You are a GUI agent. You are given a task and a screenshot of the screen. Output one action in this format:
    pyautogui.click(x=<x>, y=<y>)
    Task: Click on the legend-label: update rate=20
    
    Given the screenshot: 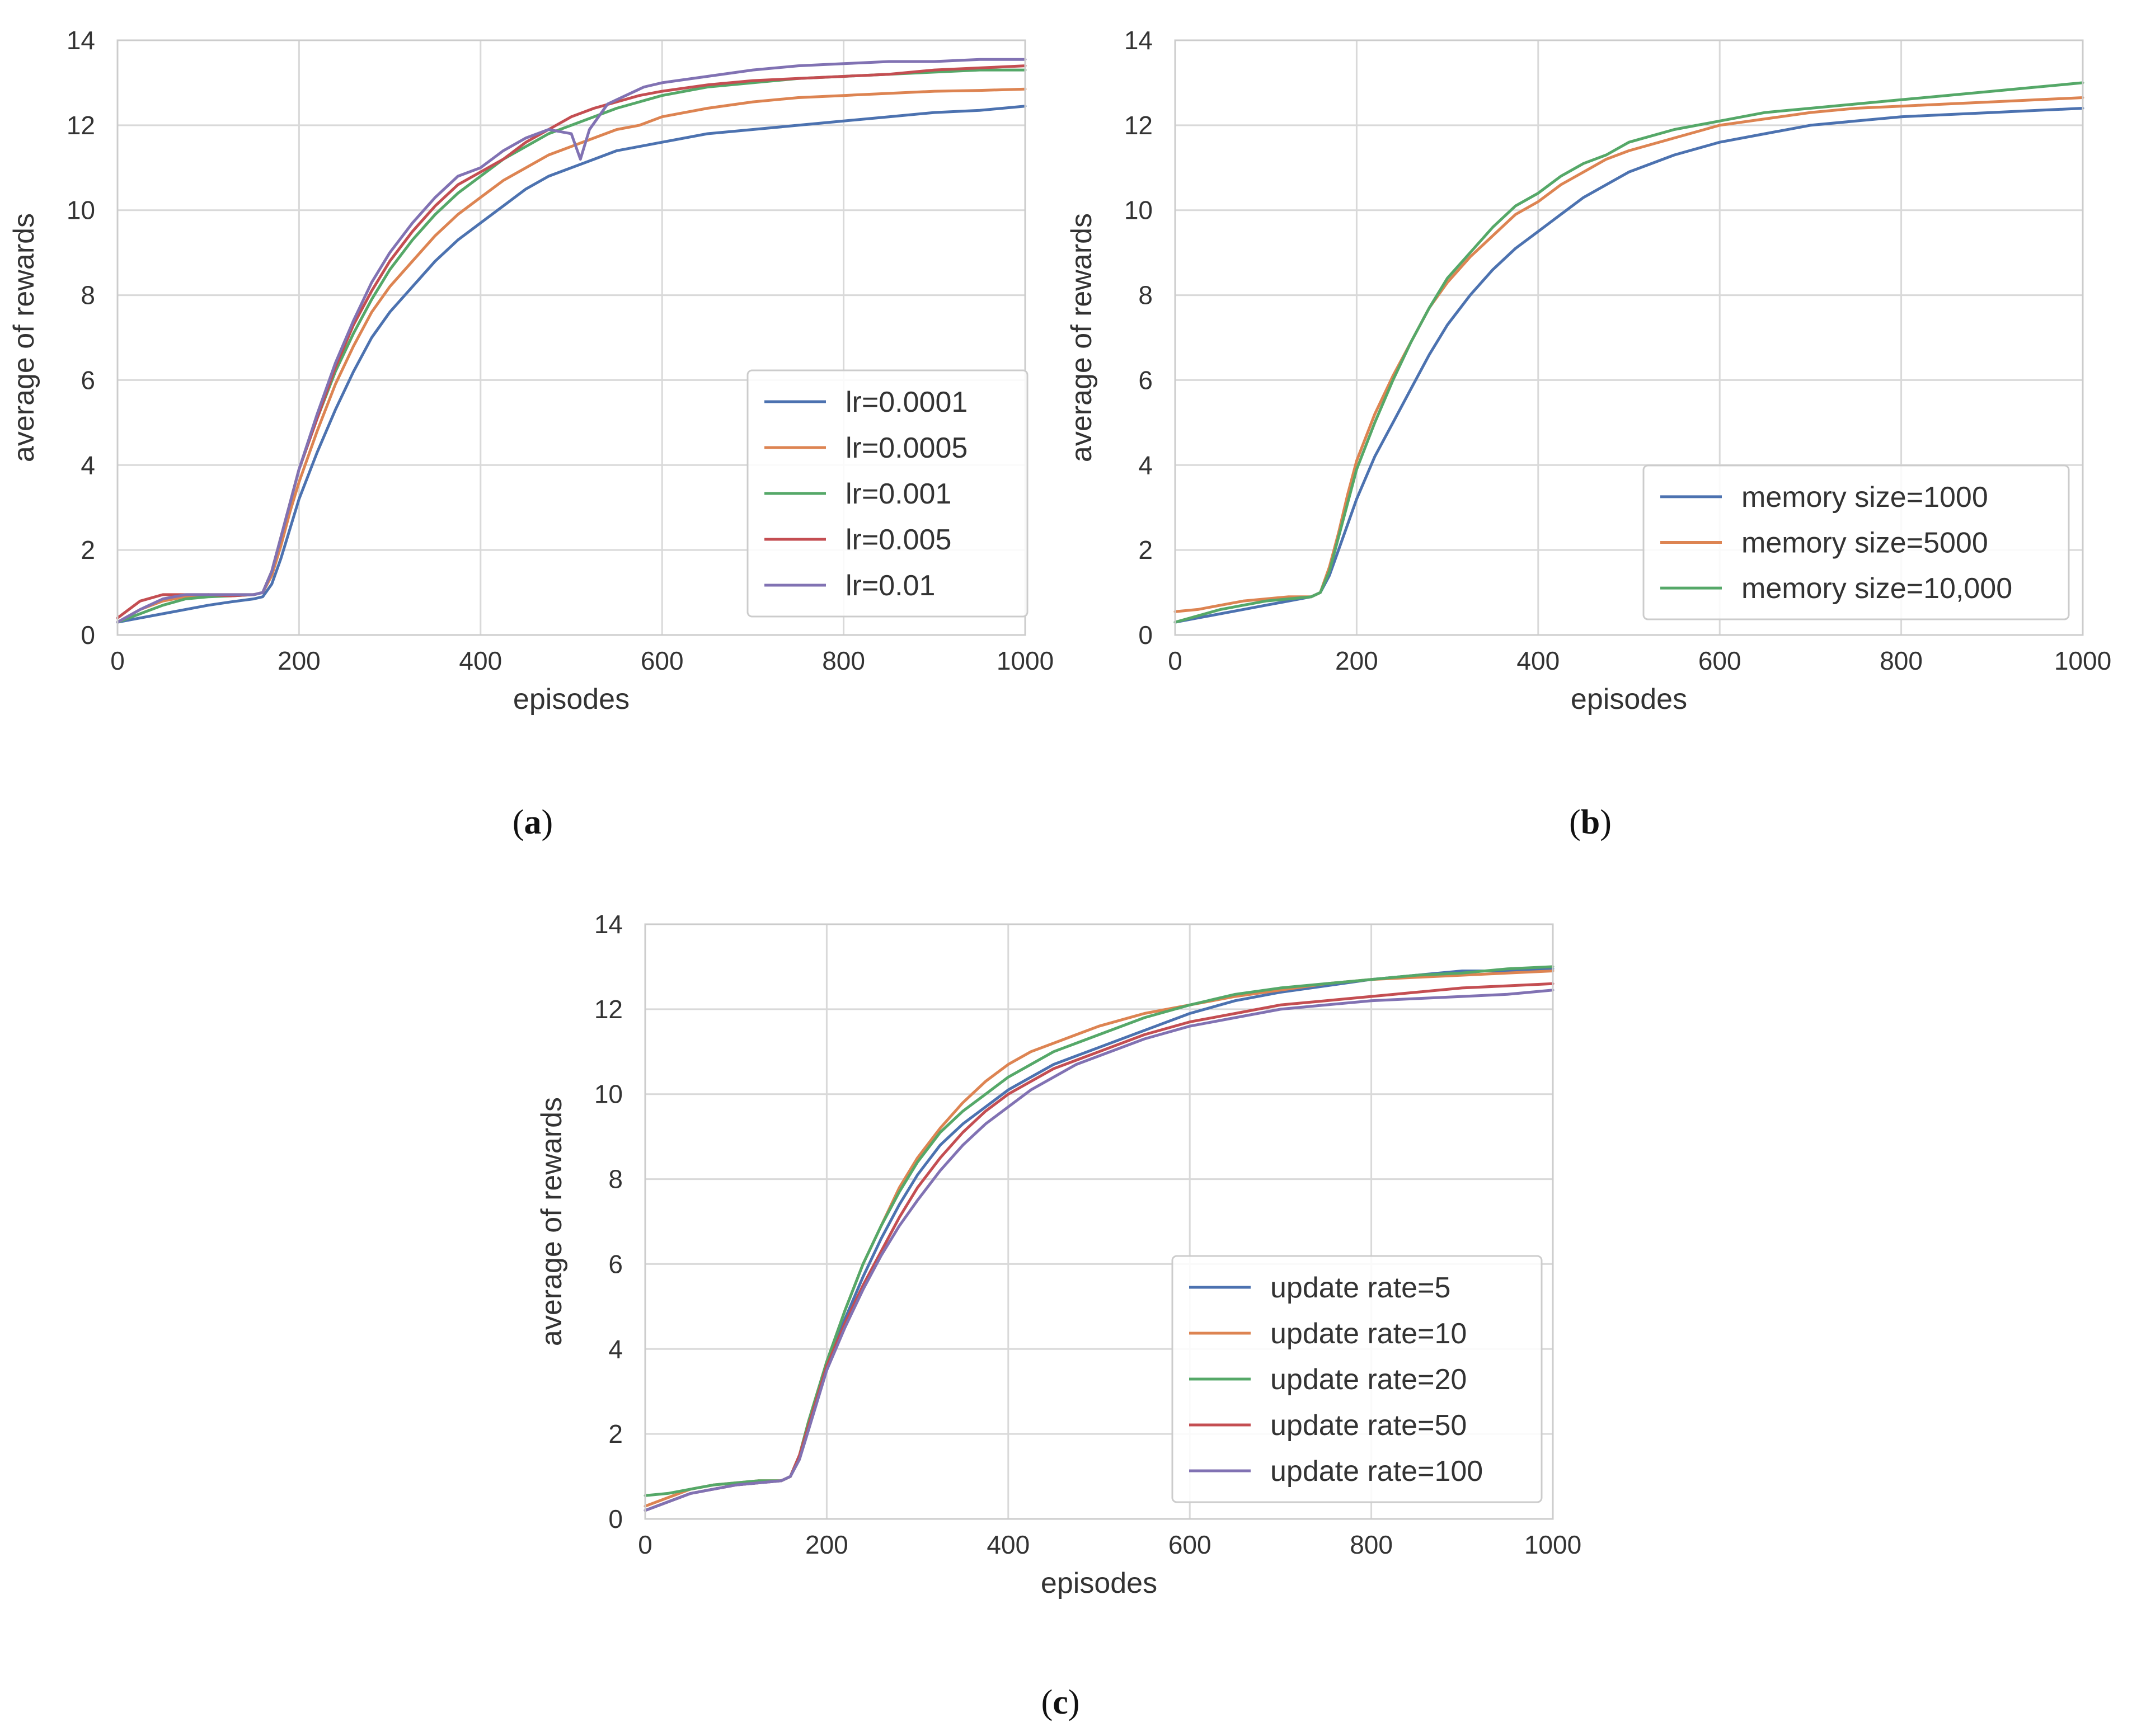 What is the action you would take?
    pyautogui.click(x=1368, y=1379)
    